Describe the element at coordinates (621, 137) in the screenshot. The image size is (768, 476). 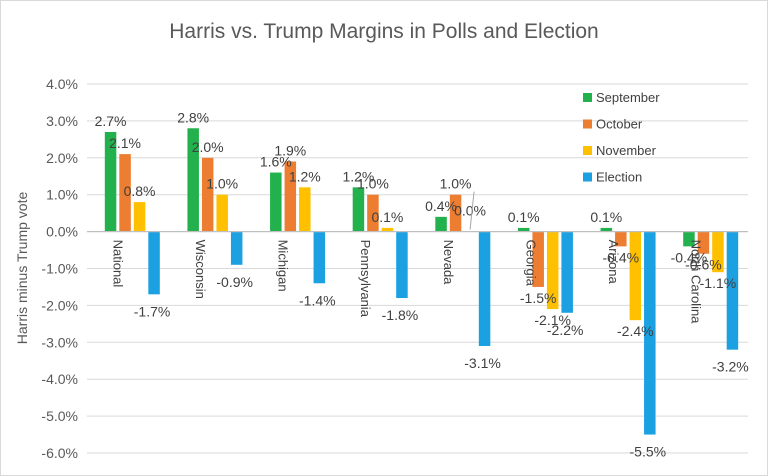
I see `legend: September October November Election` at that location.